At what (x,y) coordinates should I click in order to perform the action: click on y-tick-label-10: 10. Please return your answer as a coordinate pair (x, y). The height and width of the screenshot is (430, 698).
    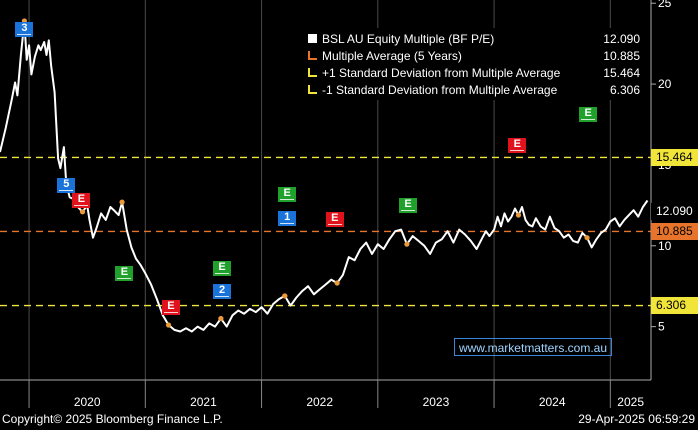
    Looking at the image, I should click on (665, 246).